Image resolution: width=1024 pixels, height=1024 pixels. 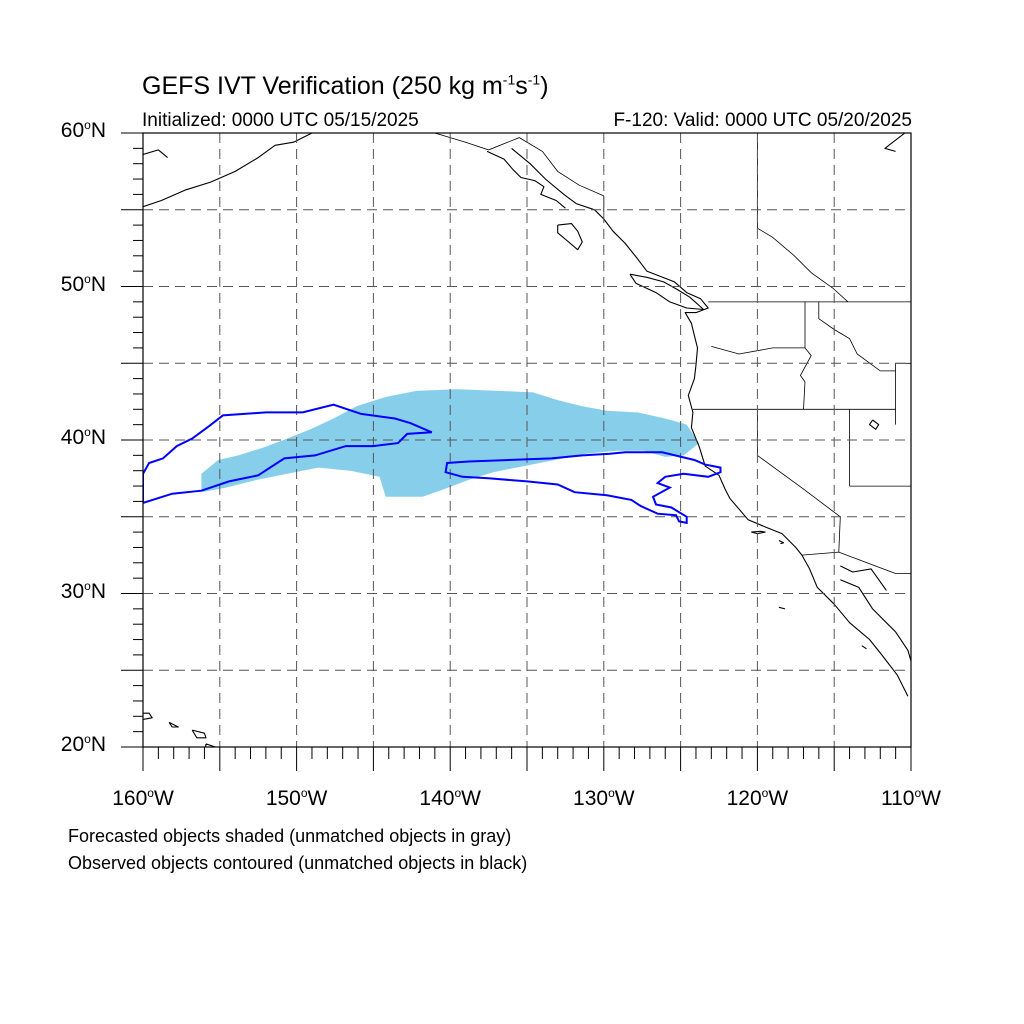 What do you see at coordinates (521, 86) in the screenshot?
I see `title-unit-s: s` at bounding box center [521, 86].